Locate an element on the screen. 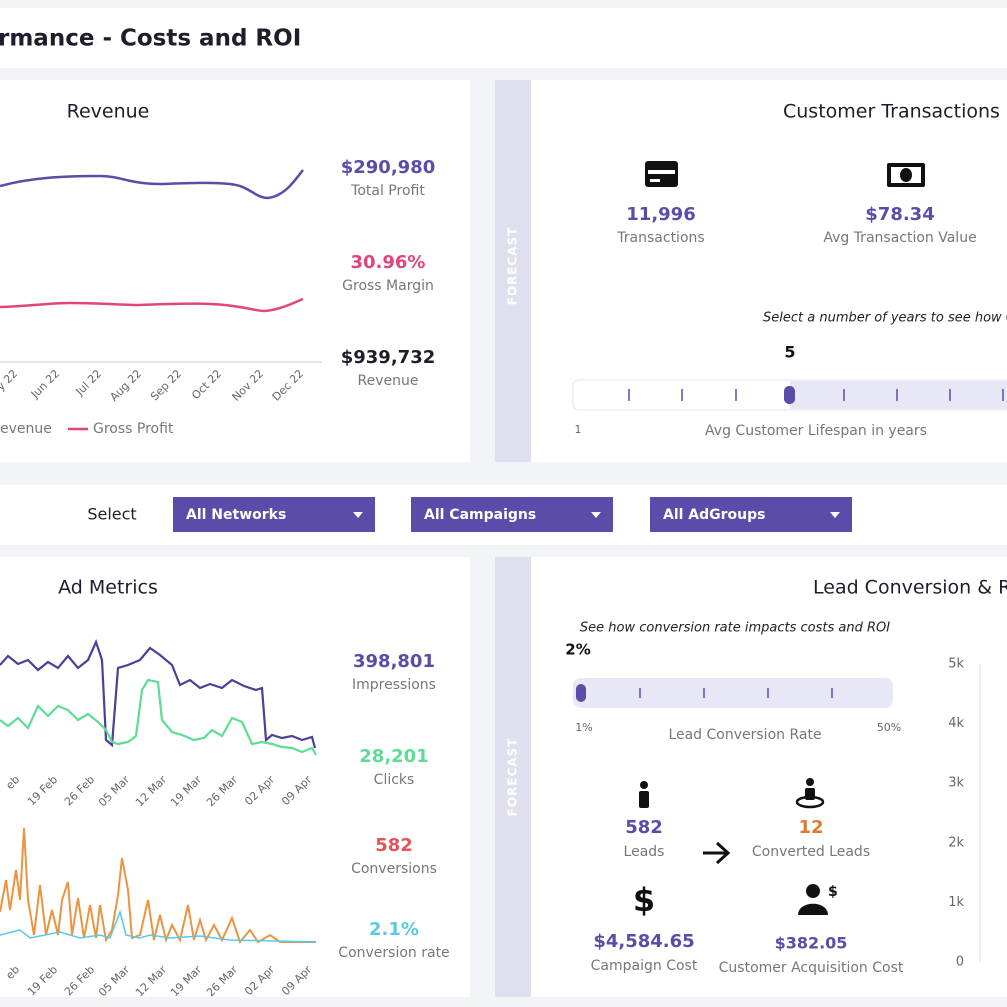 The height and width of the screenshot is (1007, 1007). stat-label: Transactions is located at coordinates (660, 238).